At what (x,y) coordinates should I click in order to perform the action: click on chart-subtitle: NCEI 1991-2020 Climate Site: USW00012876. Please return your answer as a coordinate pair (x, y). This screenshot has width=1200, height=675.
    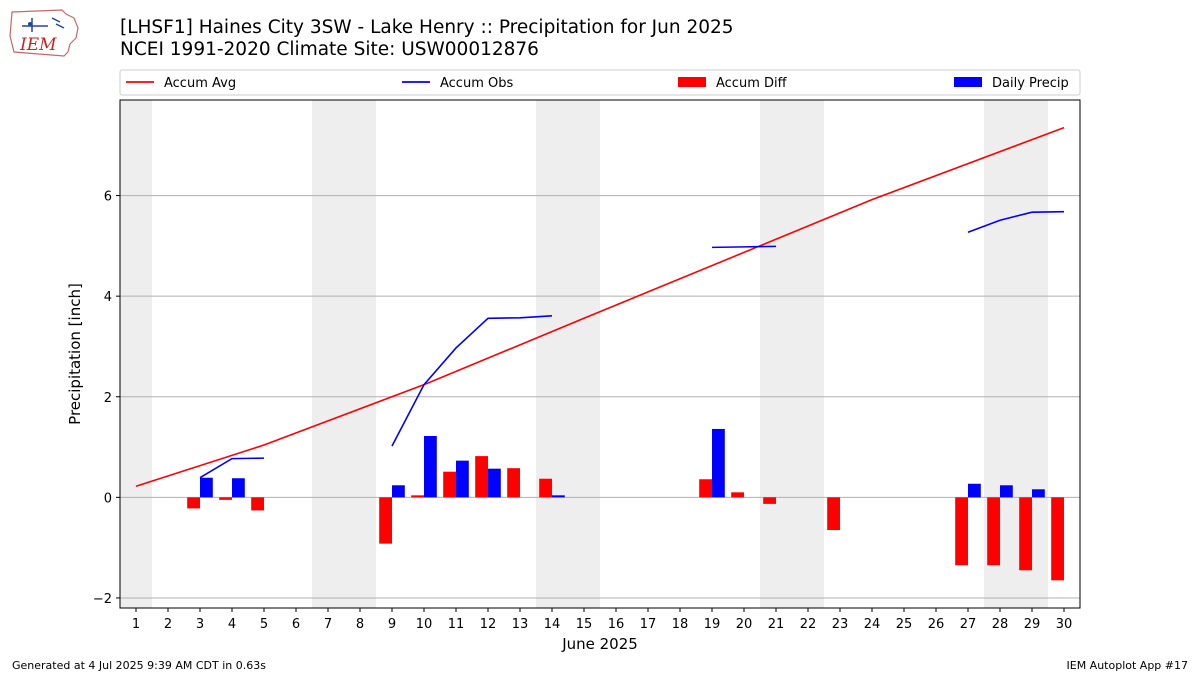
    Looking at the image, I should click on (329, 49).